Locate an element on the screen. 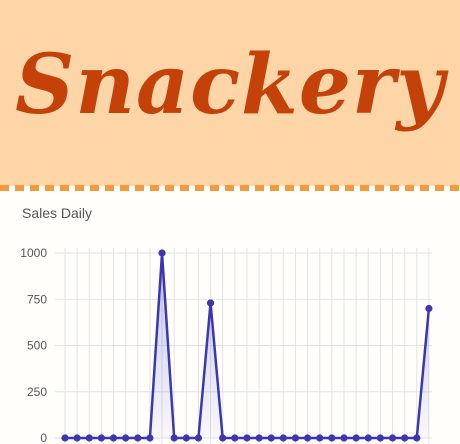 The width and height of the screenshot is (460, 444). y-tick-label: 250 is located at coordinates (37, 392).